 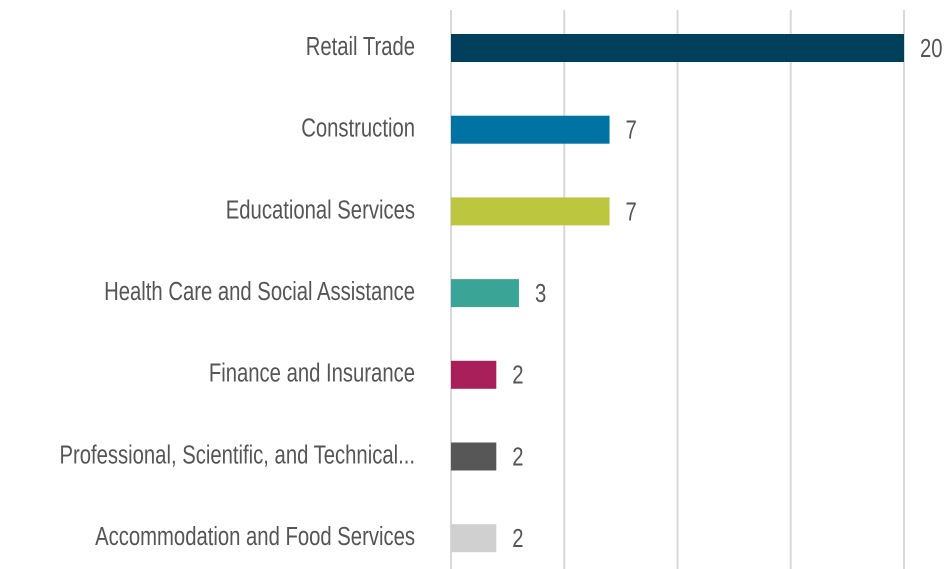 What do you see at coordinates (358, 127) in the screenshot?
I see `category-label: Construction` at bounding box center [358, 127].